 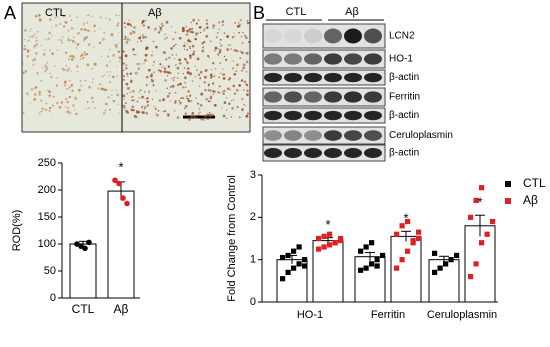 What do you see at coordinates (53, 298) in the screenshot?
I see `y-tick-label: 0` at bounding box center [53, 298].